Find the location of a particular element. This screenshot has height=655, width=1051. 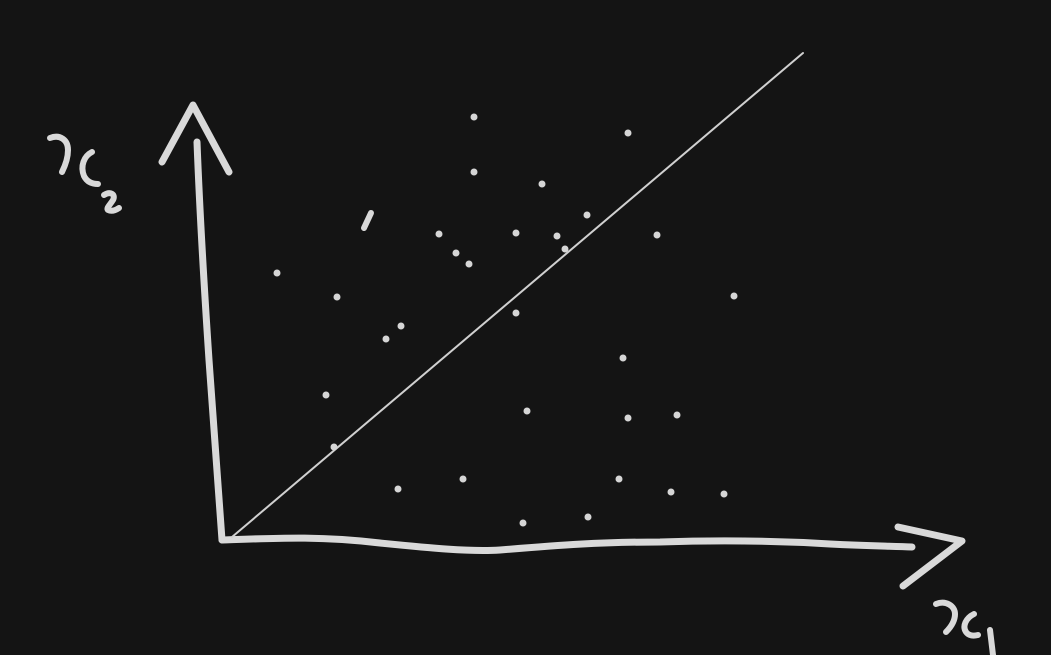

y-axis-label-subscript is located at coordinates (111, 202).